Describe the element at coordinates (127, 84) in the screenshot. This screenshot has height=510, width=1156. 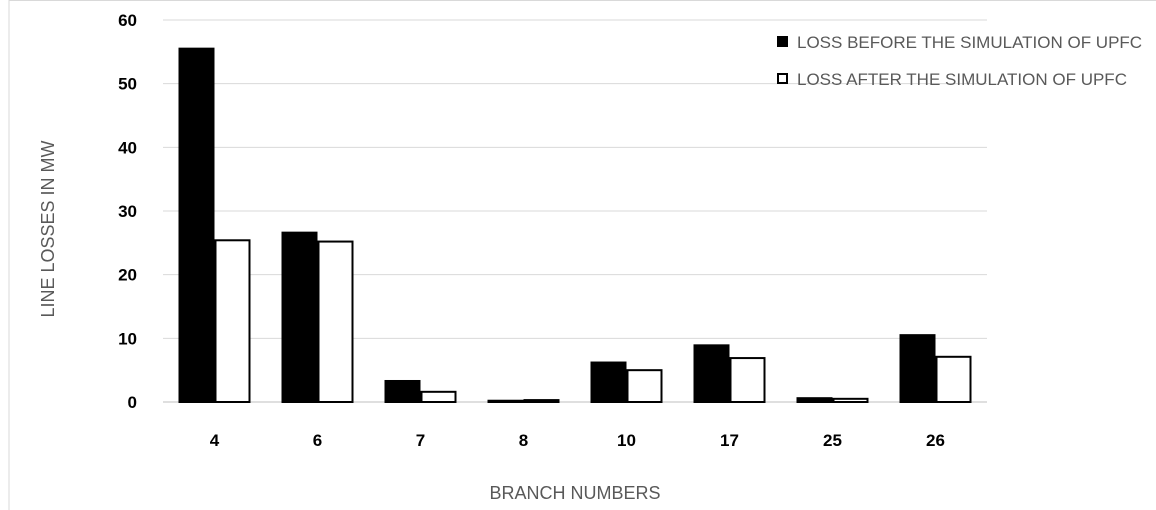
I see `y-tick-label: 50` at that location.